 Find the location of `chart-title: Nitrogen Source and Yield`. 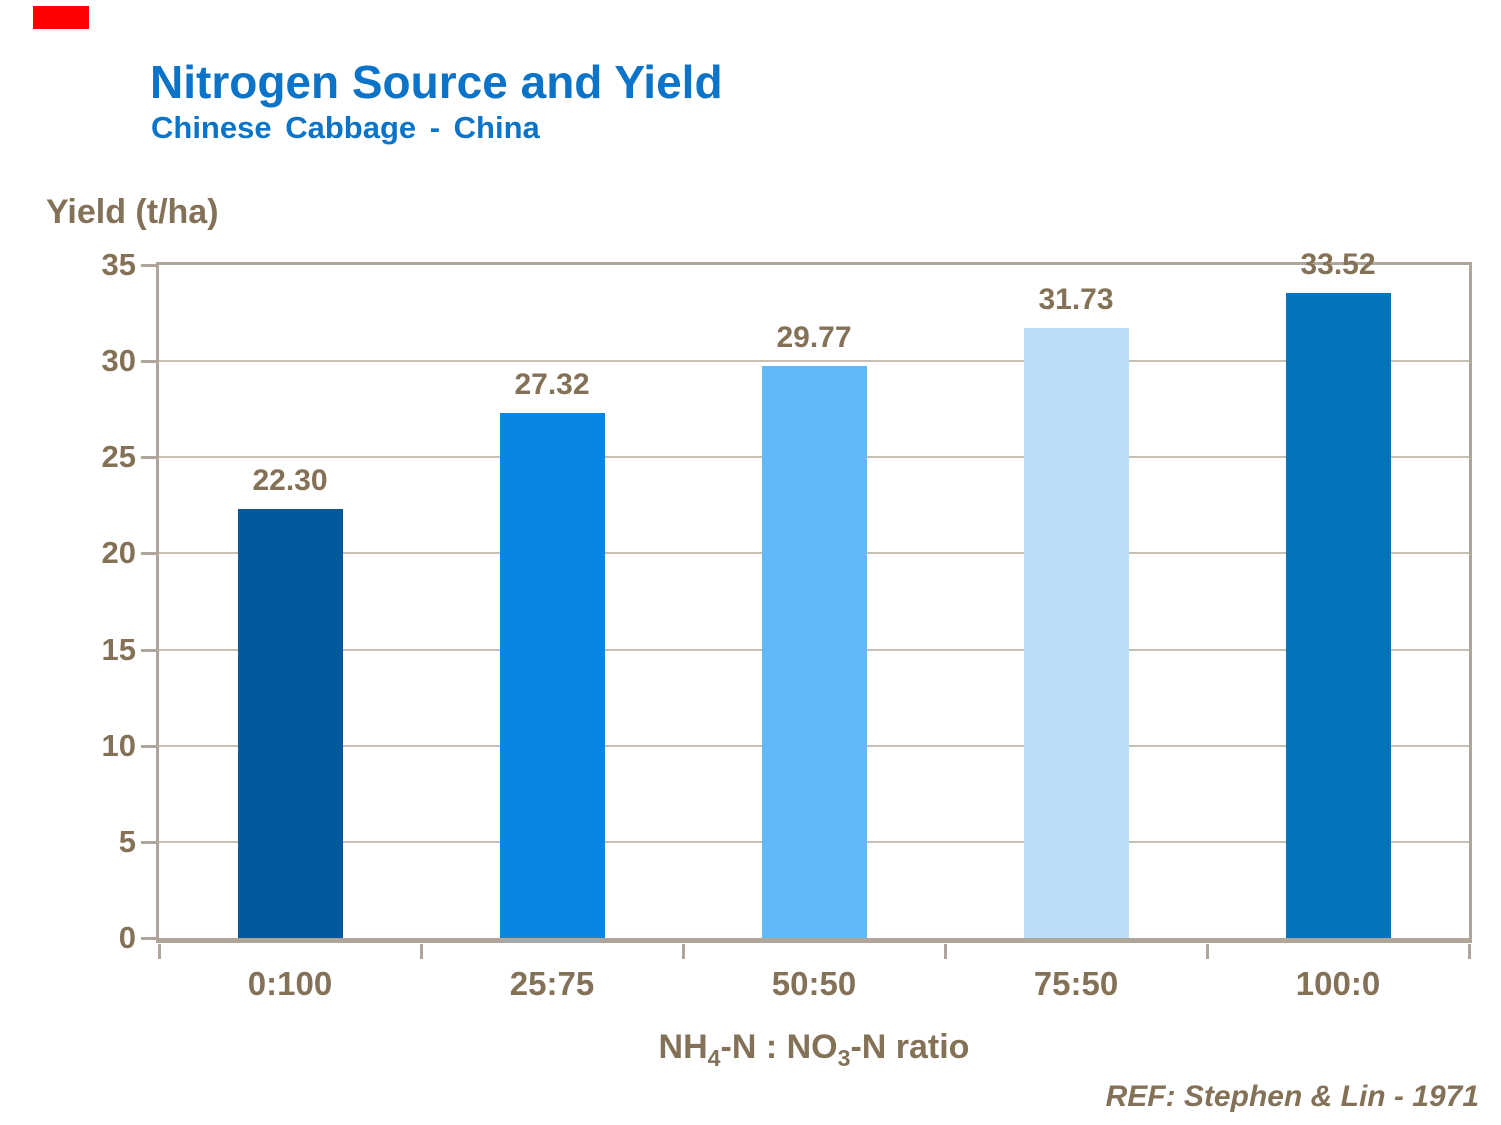

chart-title: Nitrogen Source and Yield is located at coordinates (436, 82).